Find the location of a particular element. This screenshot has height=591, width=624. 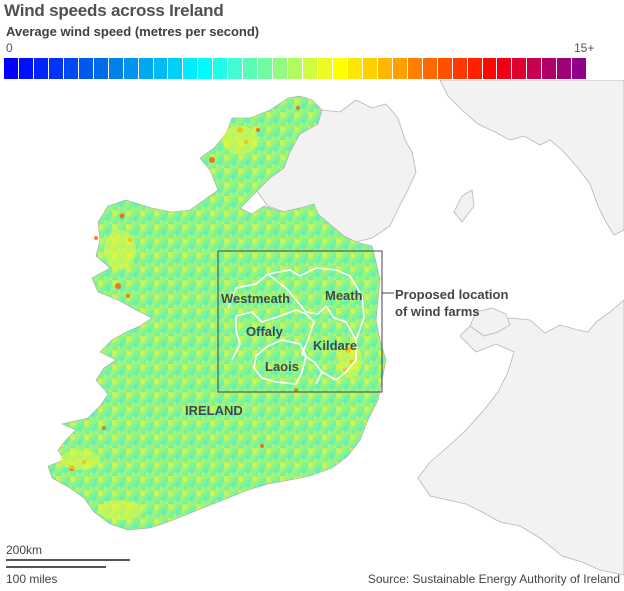

legend-max-label: 15+ is located at coordinates (584, 48).